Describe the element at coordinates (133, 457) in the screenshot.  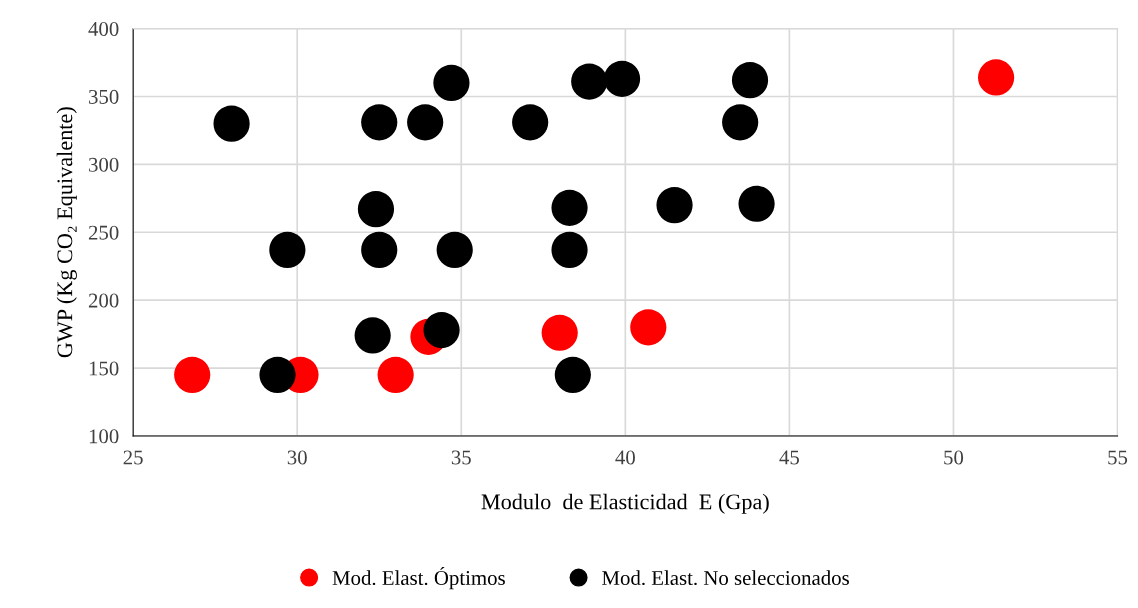
I see `x-tick-label: 25` at that location.